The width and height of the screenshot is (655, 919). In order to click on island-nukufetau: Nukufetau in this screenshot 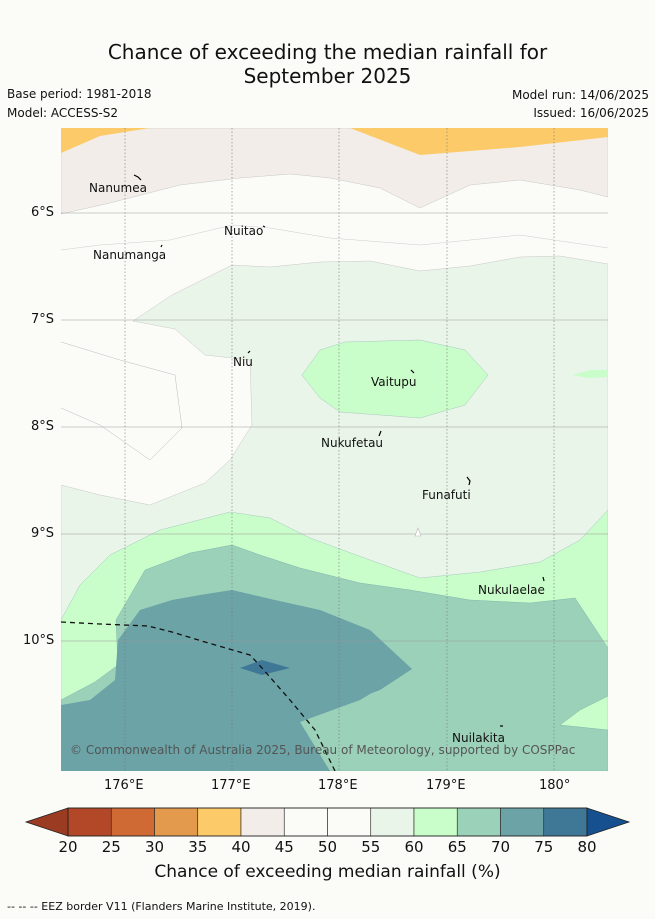, I will do `click(352, 443)`.